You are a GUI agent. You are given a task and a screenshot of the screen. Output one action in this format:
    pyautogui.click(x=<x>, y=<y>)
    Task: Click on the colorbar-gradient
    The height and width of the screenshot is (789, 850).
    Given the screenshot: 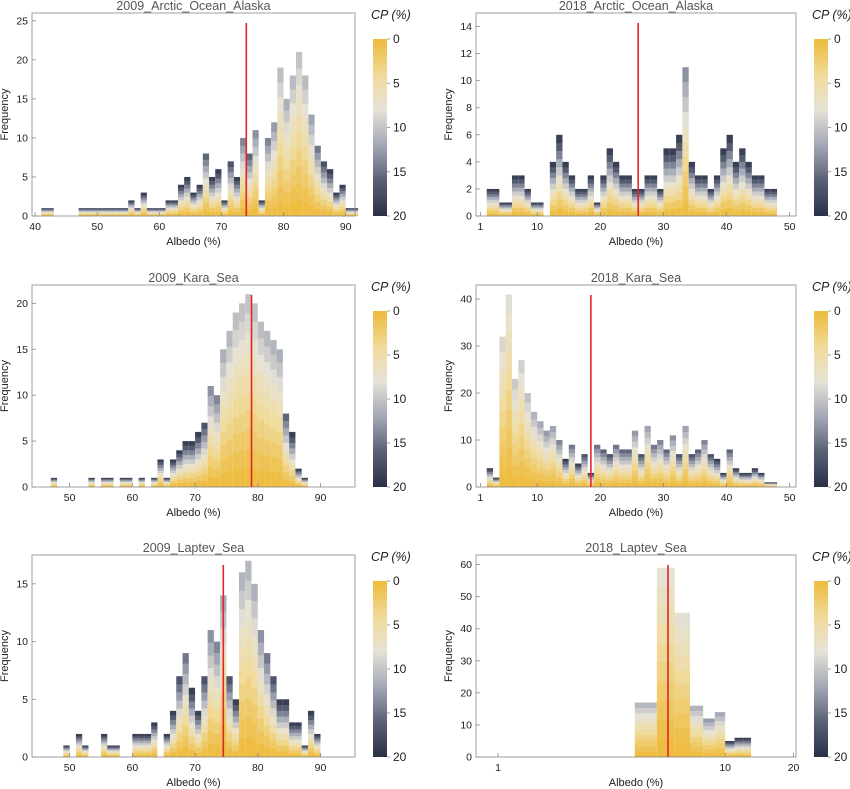 What is the action you would take?
    pyautogui.click(x=380, y=399)
    